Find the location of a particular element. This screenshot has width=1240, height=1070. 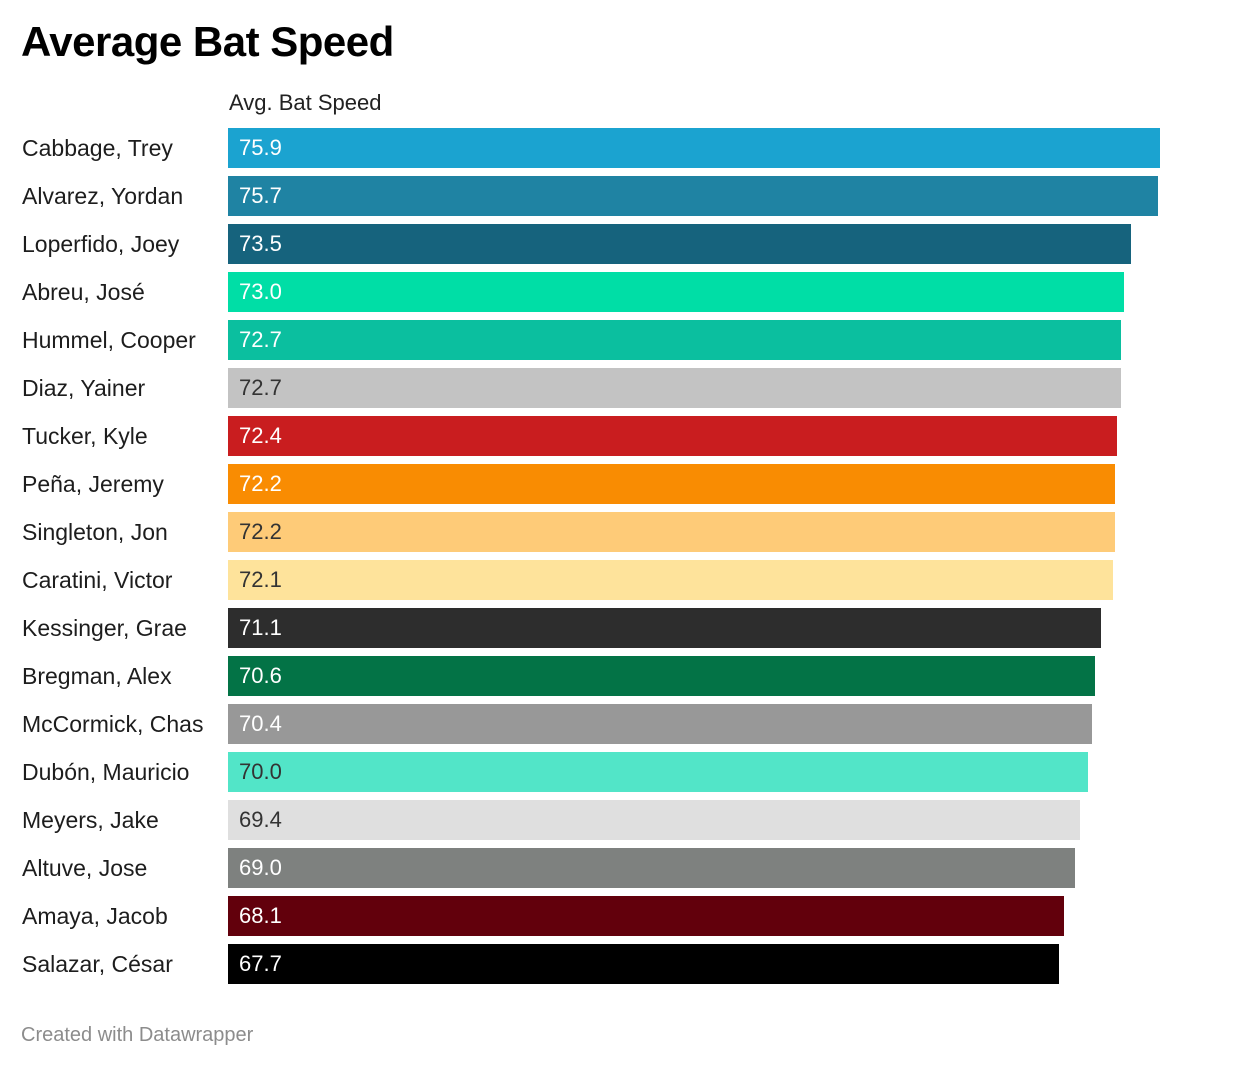

category-label: Dubón, Mauricio is located at coordinates (106, 772).